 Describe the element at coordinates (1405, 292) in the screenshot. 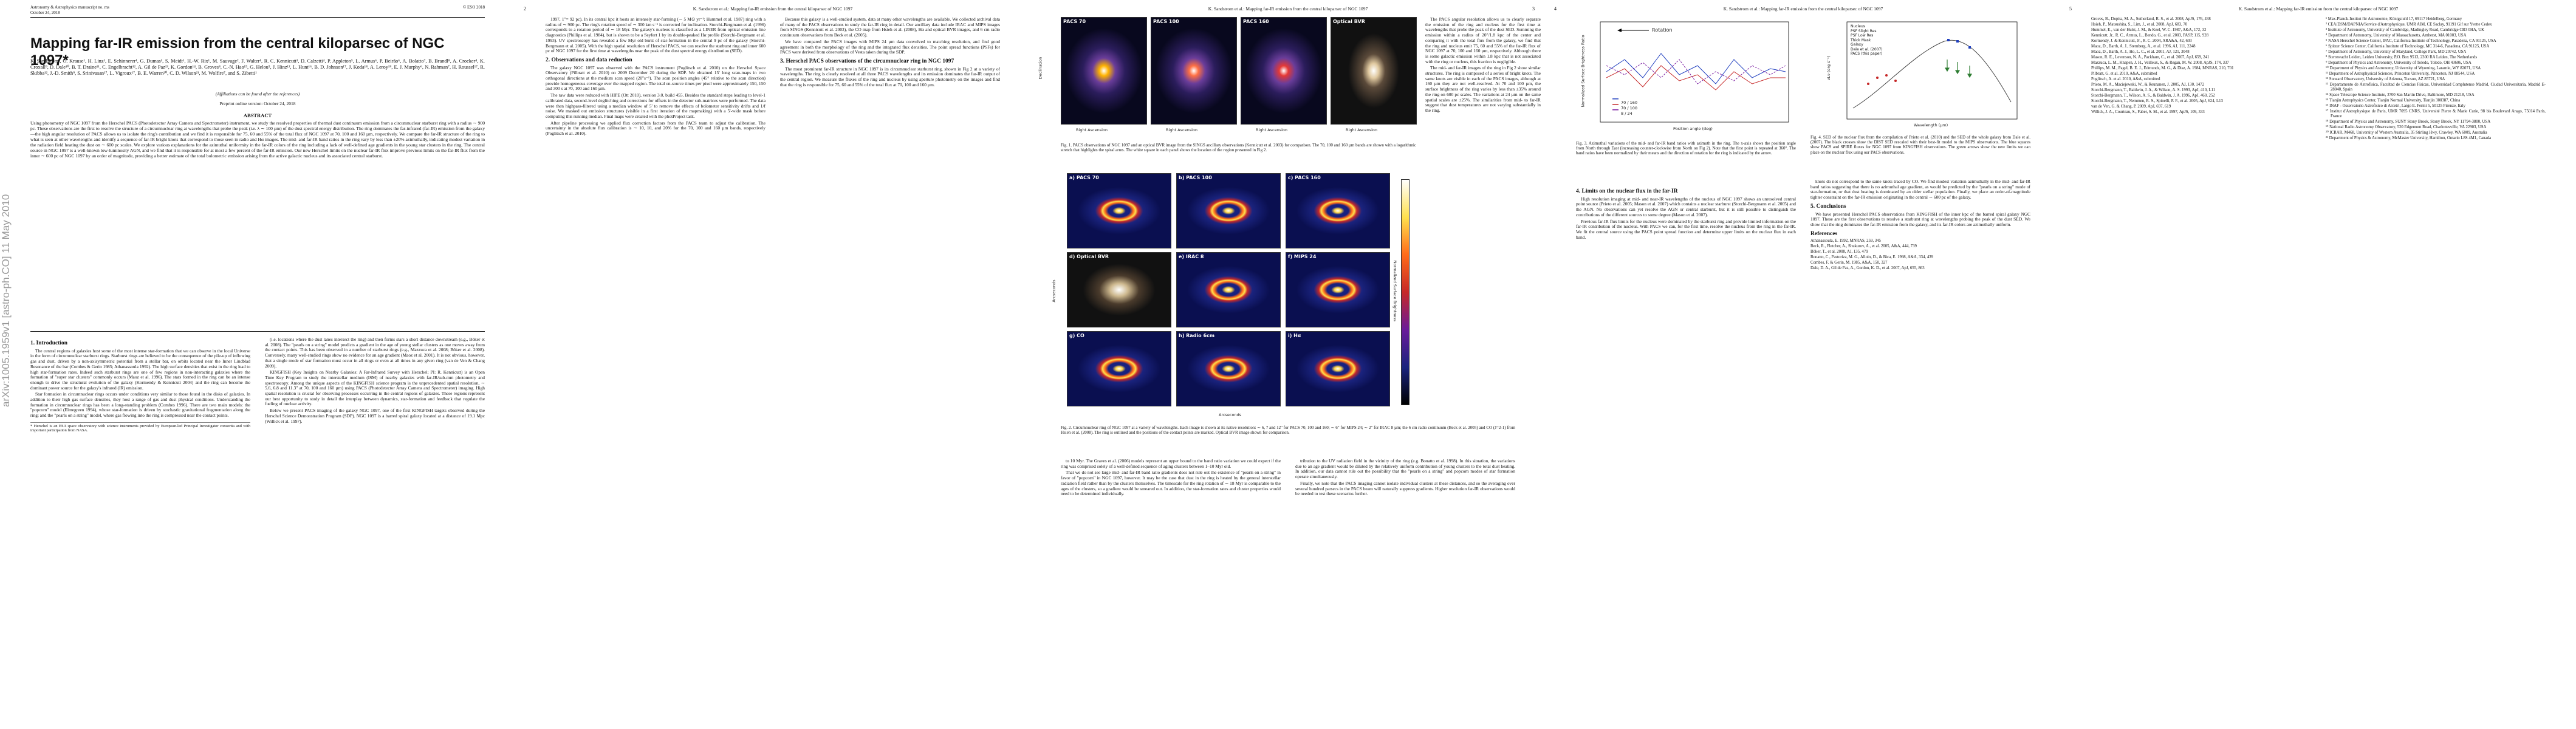

I see `colorbar` at that location.